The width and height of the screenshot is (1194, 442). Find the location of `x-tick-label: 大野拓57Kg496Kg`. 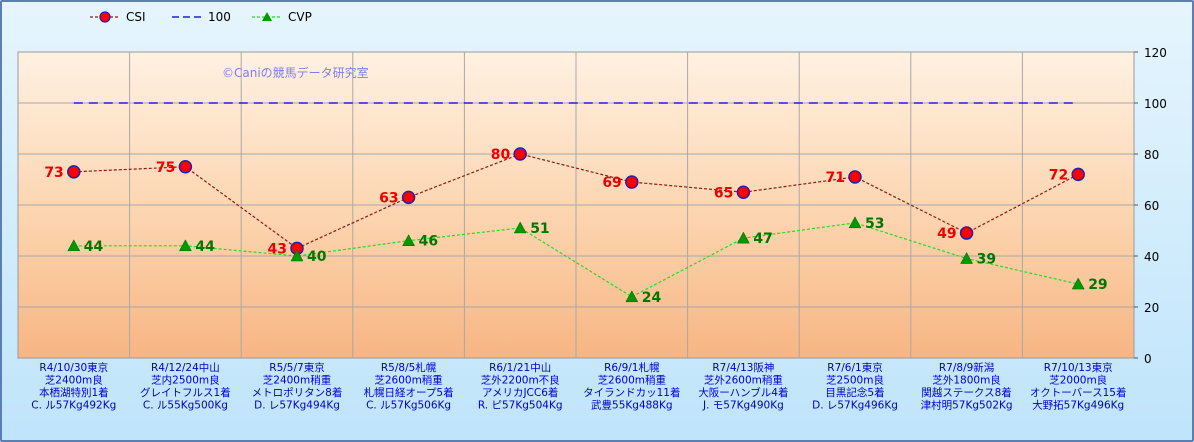

x-tick-label: 大野拓57Kg496Kg is located at coordinates (1078, 405).